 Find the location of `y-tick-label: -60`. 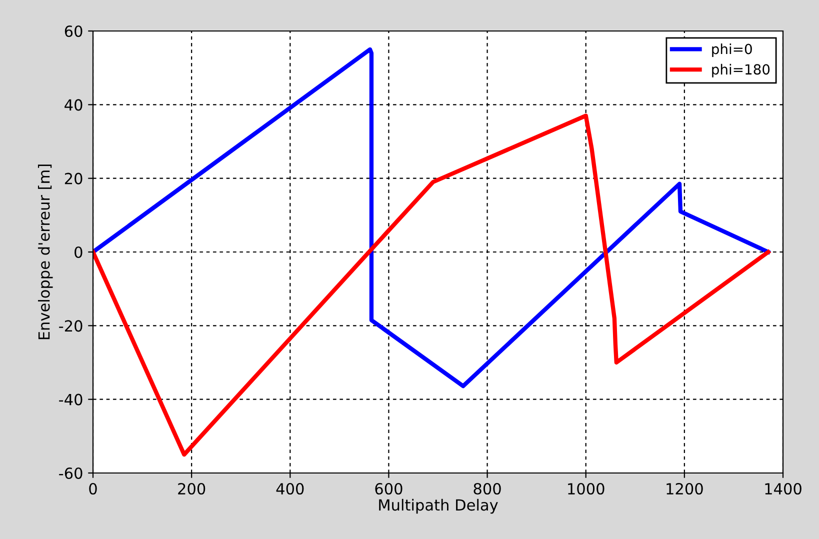

y-tick-label: -60 is located at coordinates (70, 473).